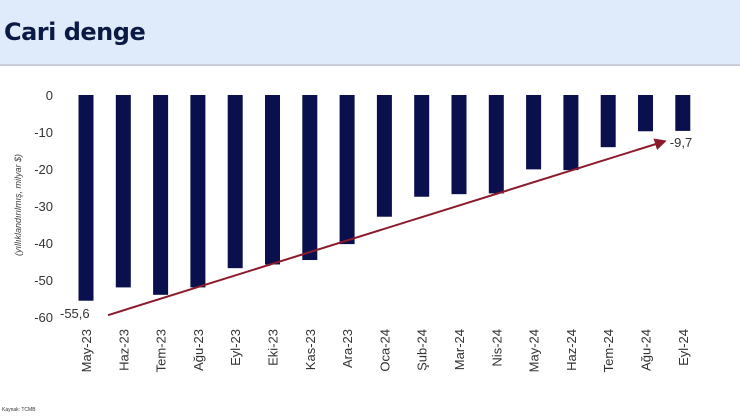 This screenshot has height=420, width=740. What do you see at coordinates (422, 146) in the screenshot?
I see `bar-Şub-24` at bounding box center [422, 146].